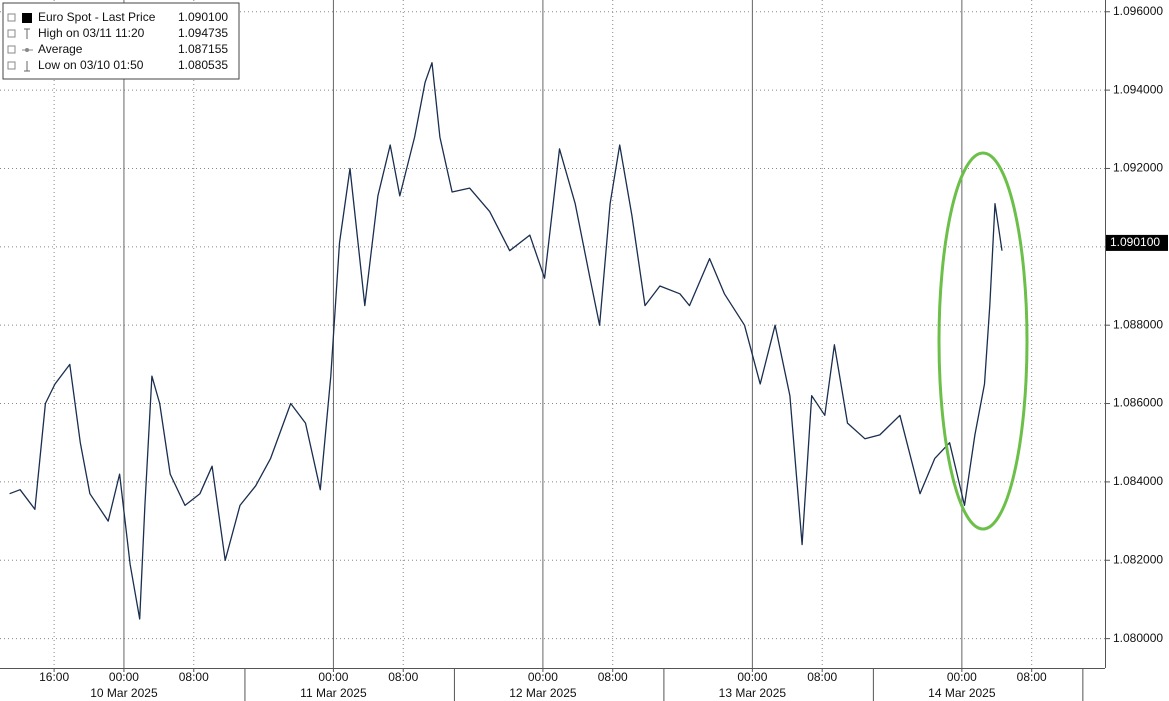 Image resolution: width=1169 pixels, height=701 pixels. I want to click on legend-label: Low on 03/10 01:50, so click(91, 65).